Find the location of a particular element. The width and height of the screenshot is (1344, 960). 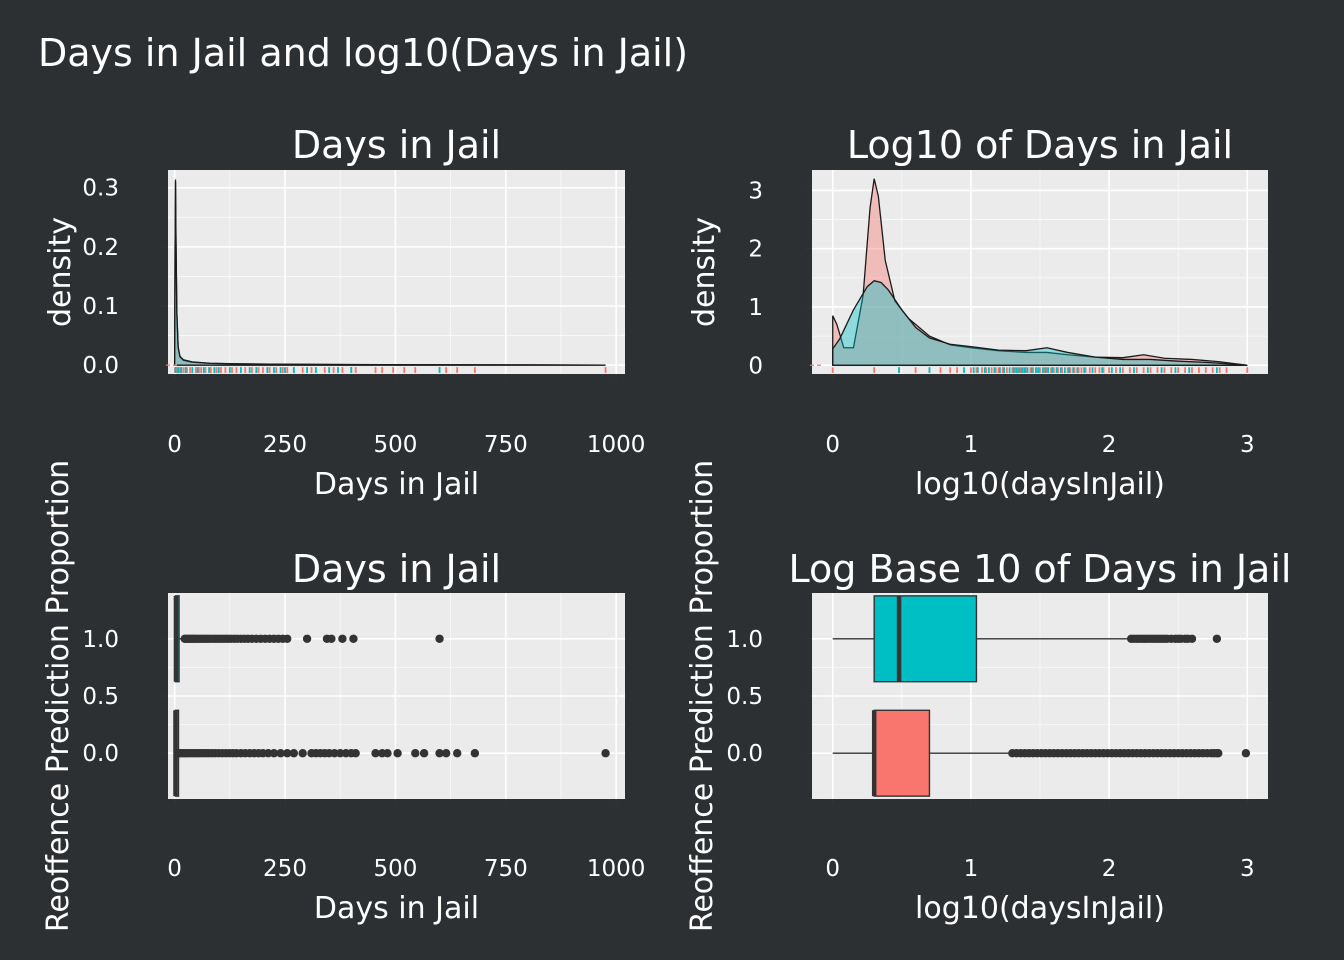

panel-title: Log Base 10 of Days in Jail is located at coordinates (1040, 569).